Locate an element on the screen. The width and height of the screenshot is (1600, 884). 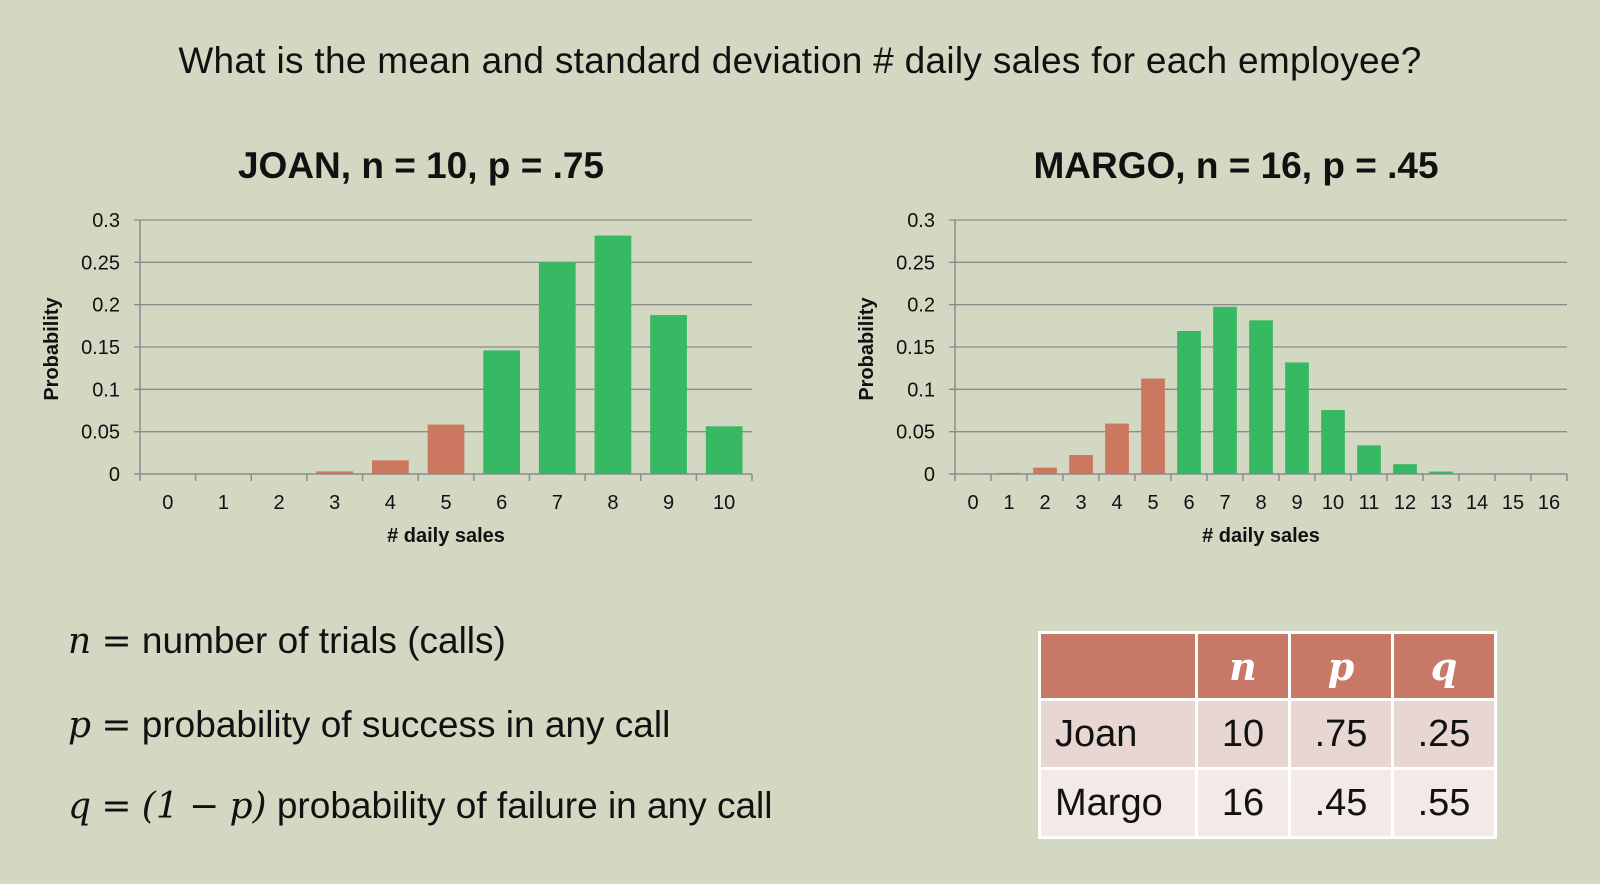
joan-x-tick-label: 0 is located at coordinates (167, 503).